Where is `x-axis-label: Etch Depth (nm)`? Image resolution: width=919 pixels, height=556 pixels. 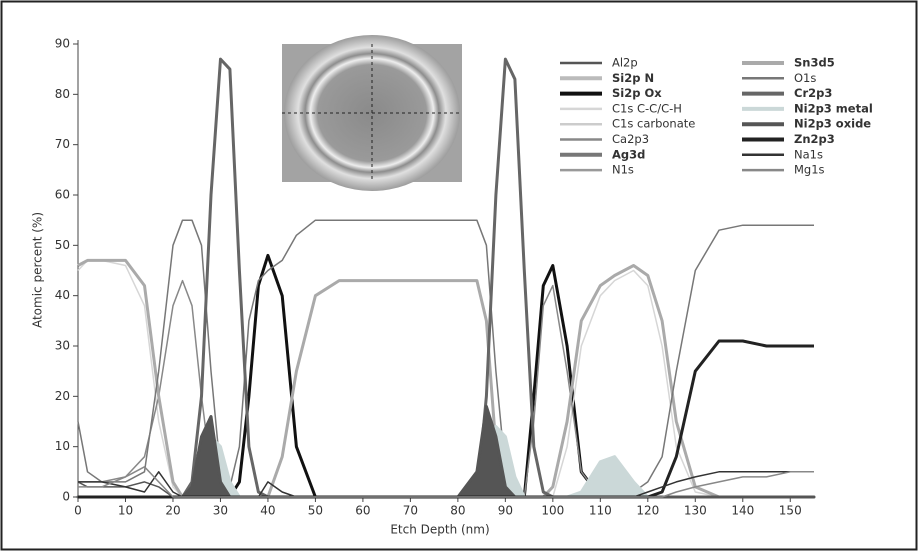
x-axis-label: Etch Depth (nm) is located at coordinates (439, 530).